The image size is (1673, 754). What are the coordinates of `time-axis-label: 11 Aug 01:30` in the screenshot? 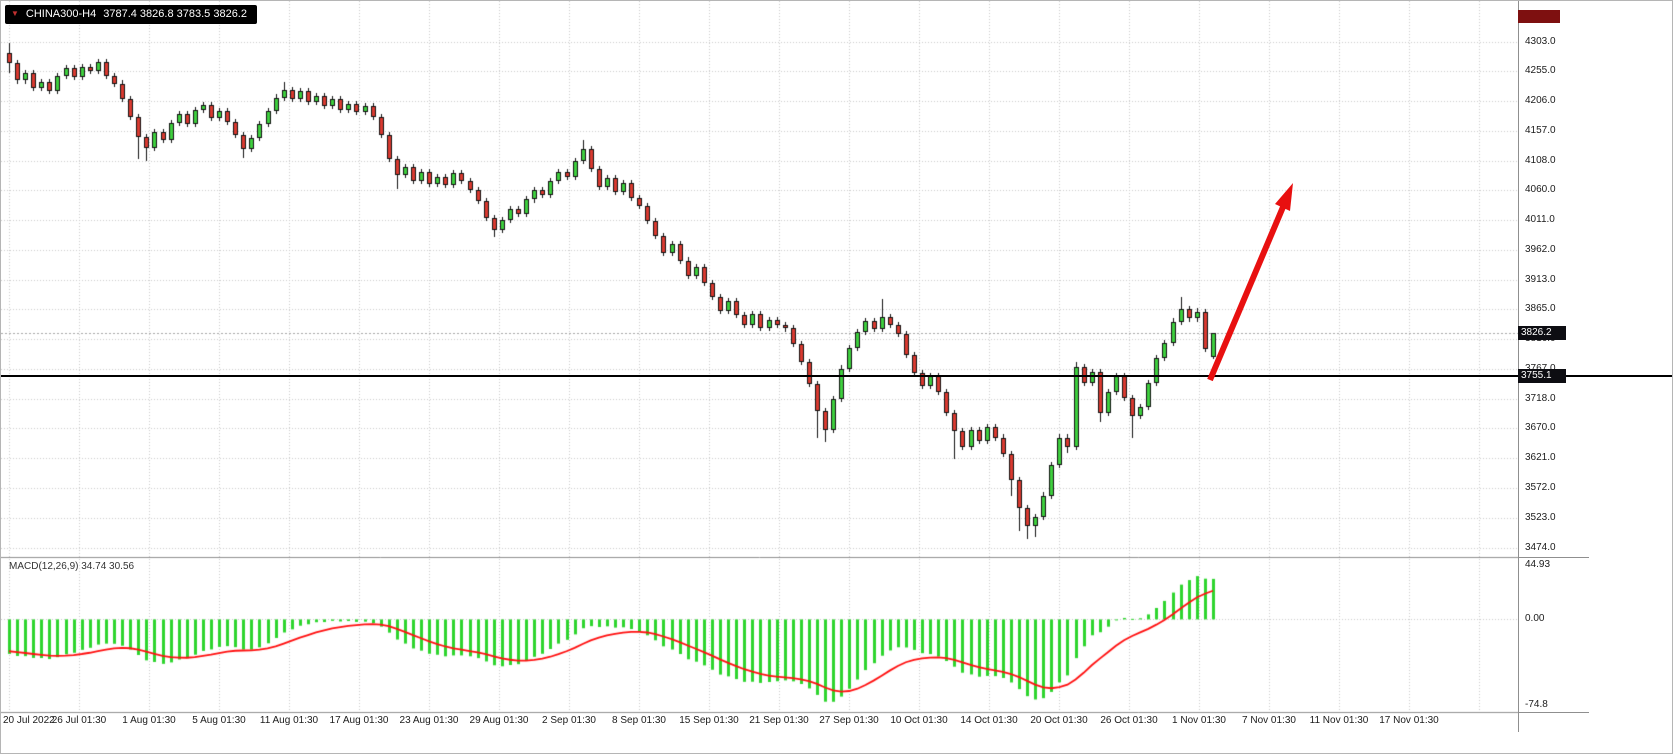 It's located at (289, 720).